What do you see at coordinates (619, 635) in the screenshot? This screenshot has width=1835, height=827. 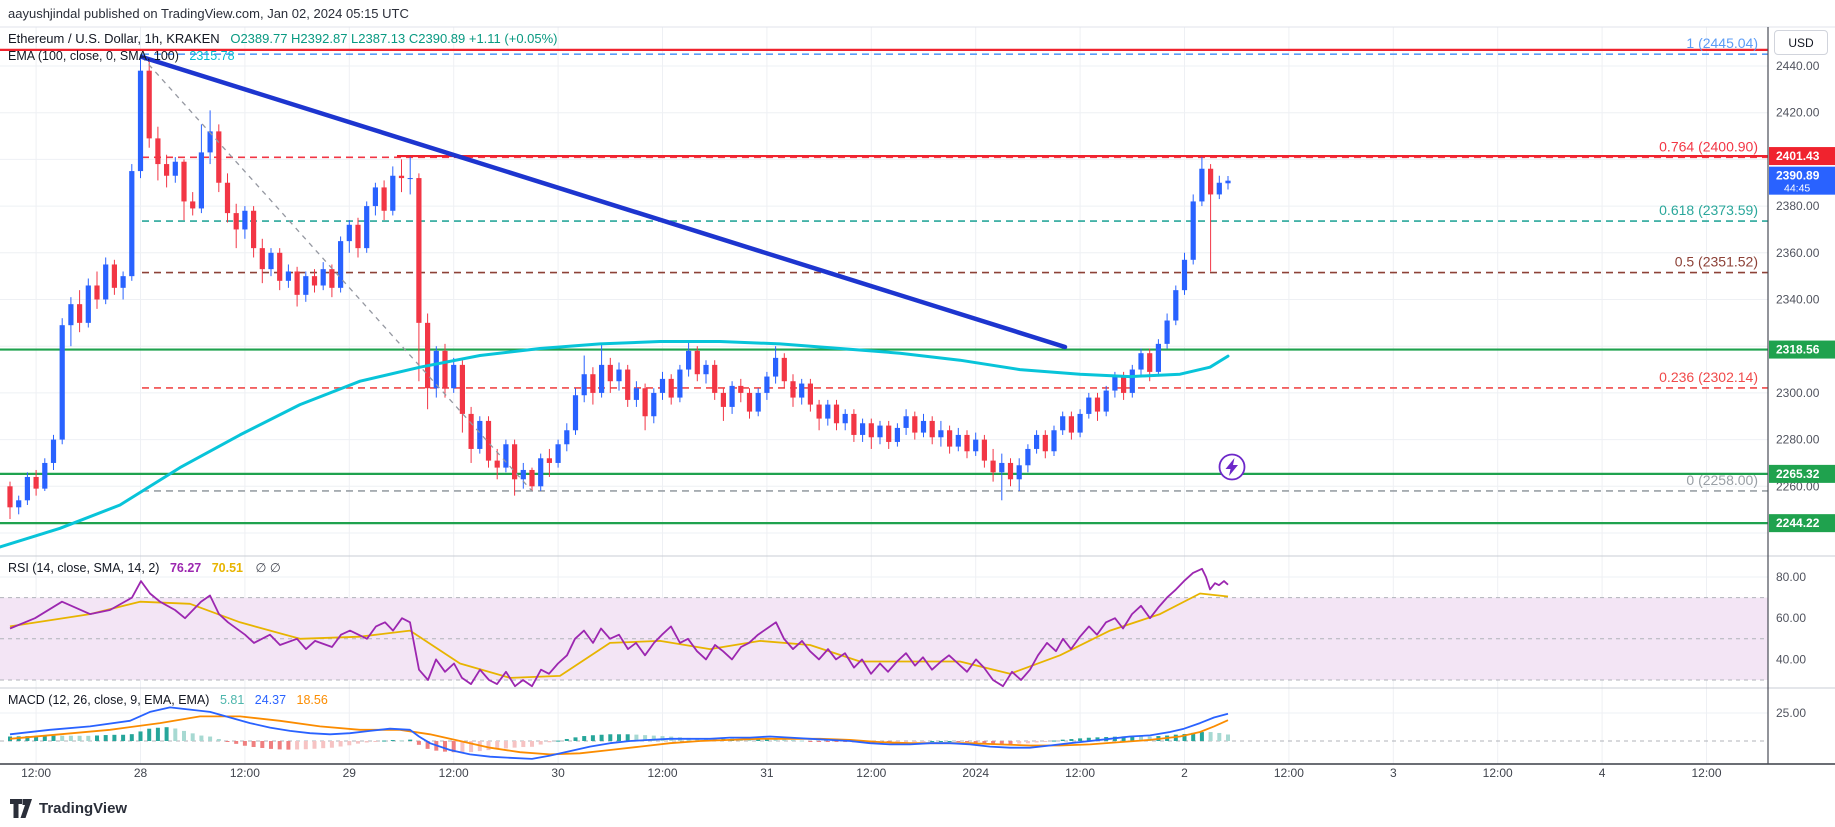 I see `rsi-sma-line` at bounding box center [619, 635].